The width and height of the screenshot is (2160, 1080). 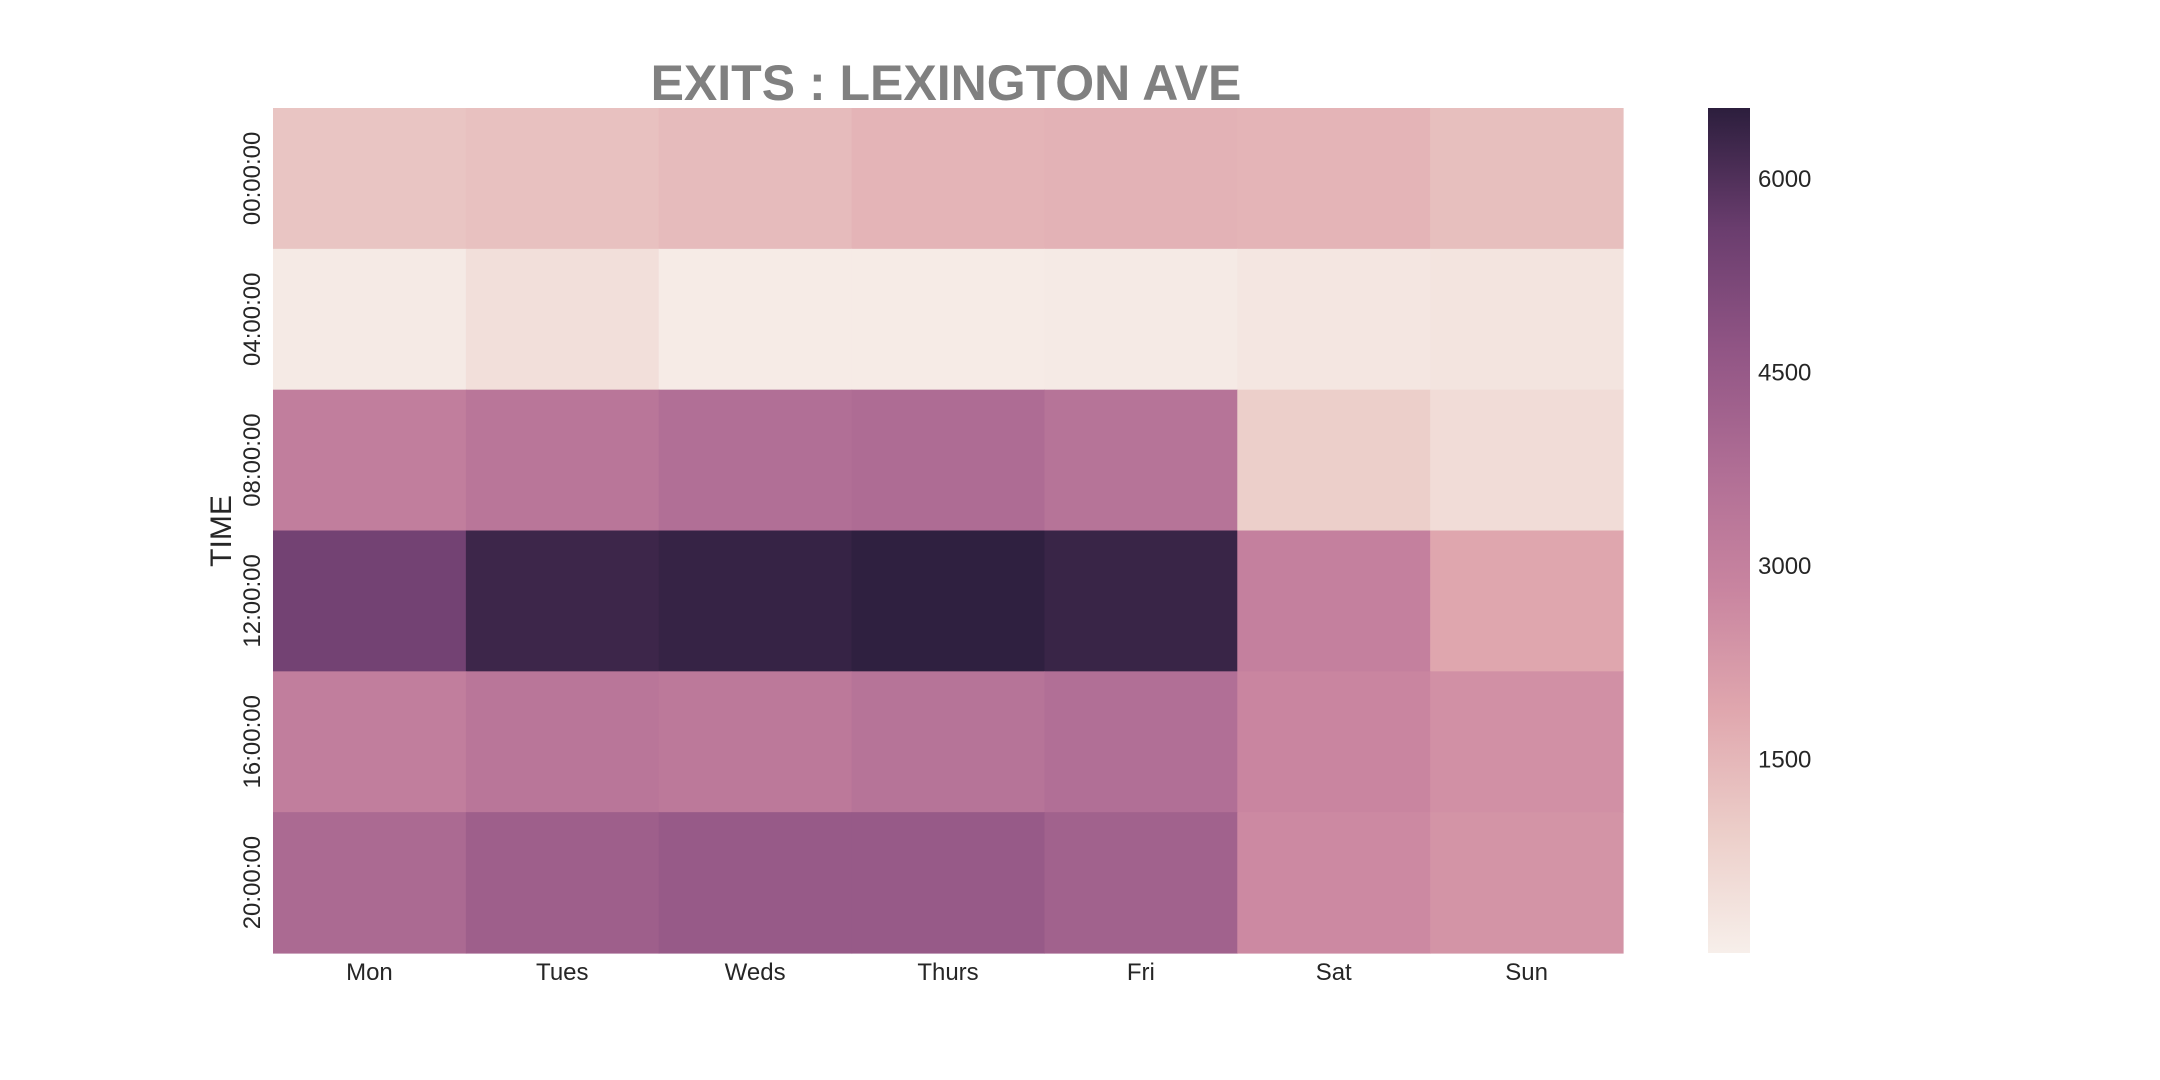 What do you see at coordinates (1784, 179) in the screenshot?
I see `colorbar-tick-label: 6000` at bounding box center [1784, 179].